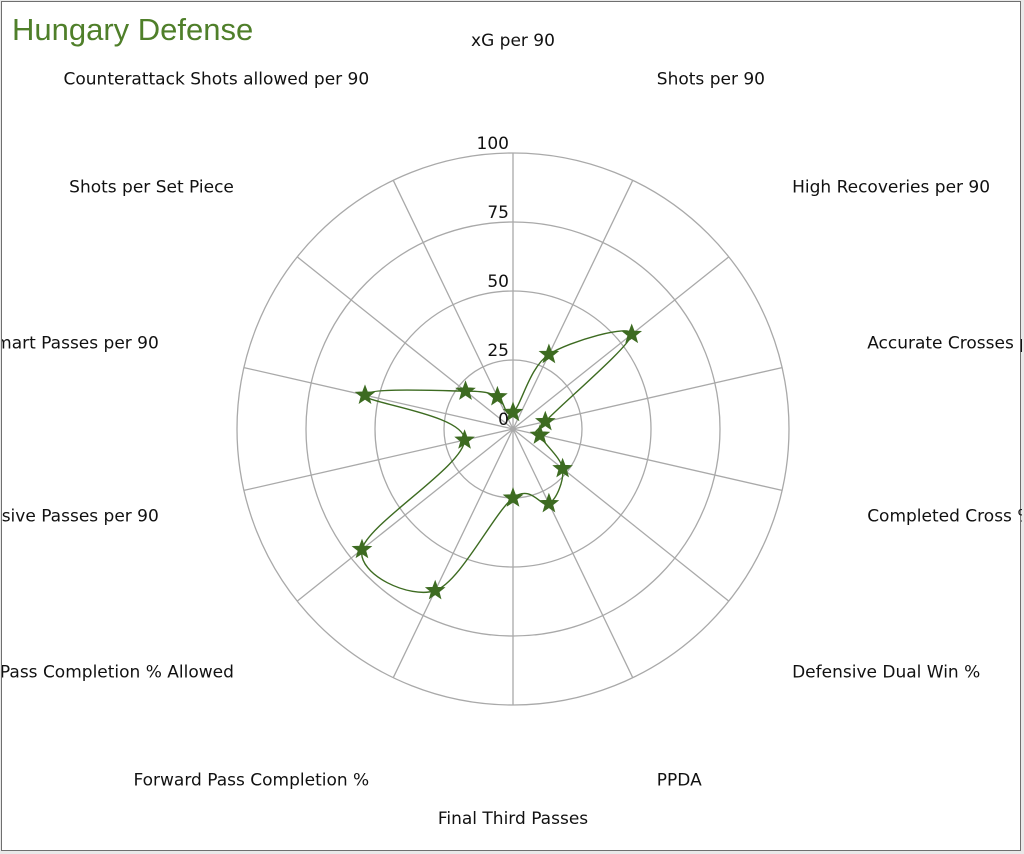 The image size is (1024, 854). What do you see at coordinates (80, 343) in the screenshot?
I see `axis-label: Smart Passes per 90` at bounding box center [80, 343].